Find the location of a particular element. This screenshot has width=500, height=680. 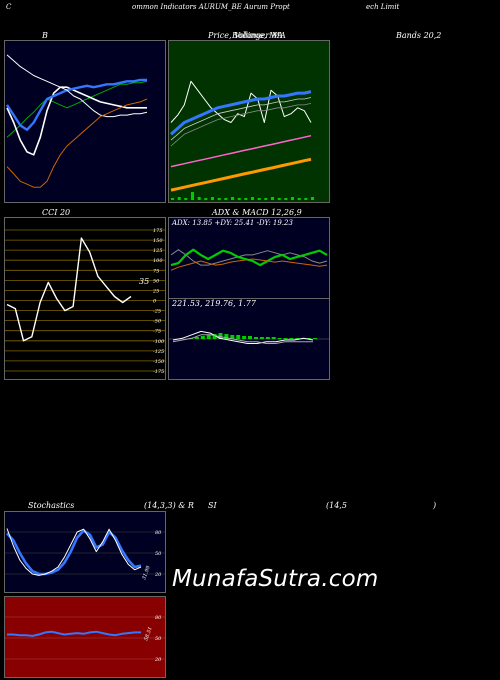

stochastics-panel: 80 50 20 31.99 is located at coordinates (85, 552).